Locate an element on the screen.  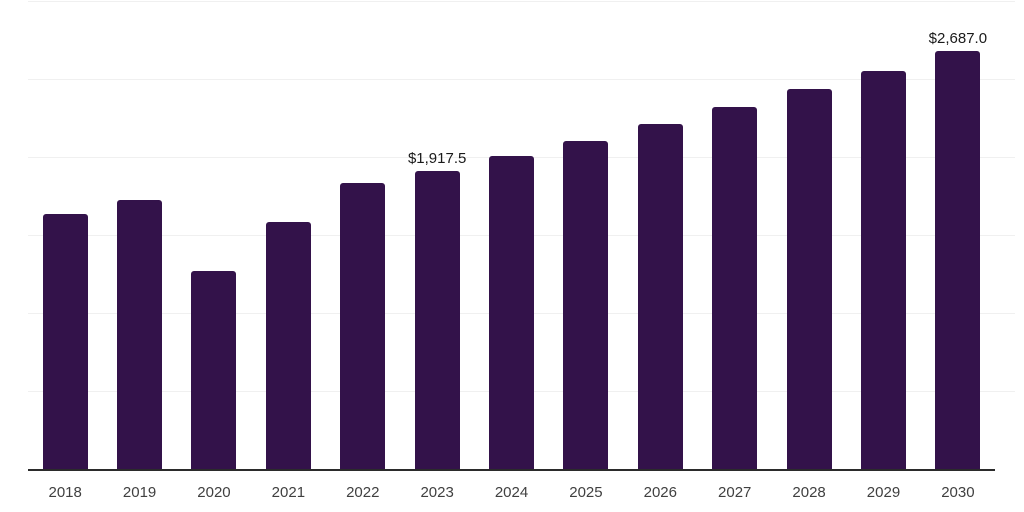
bar-2027 is located at coordinates (735, 288).